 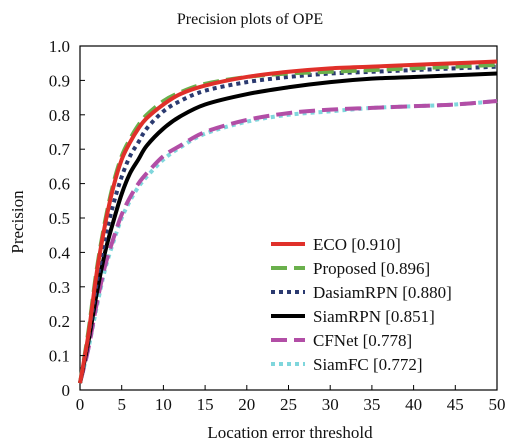 I want to click on y-tick-label: 0.8, so click(x=59, y=115).